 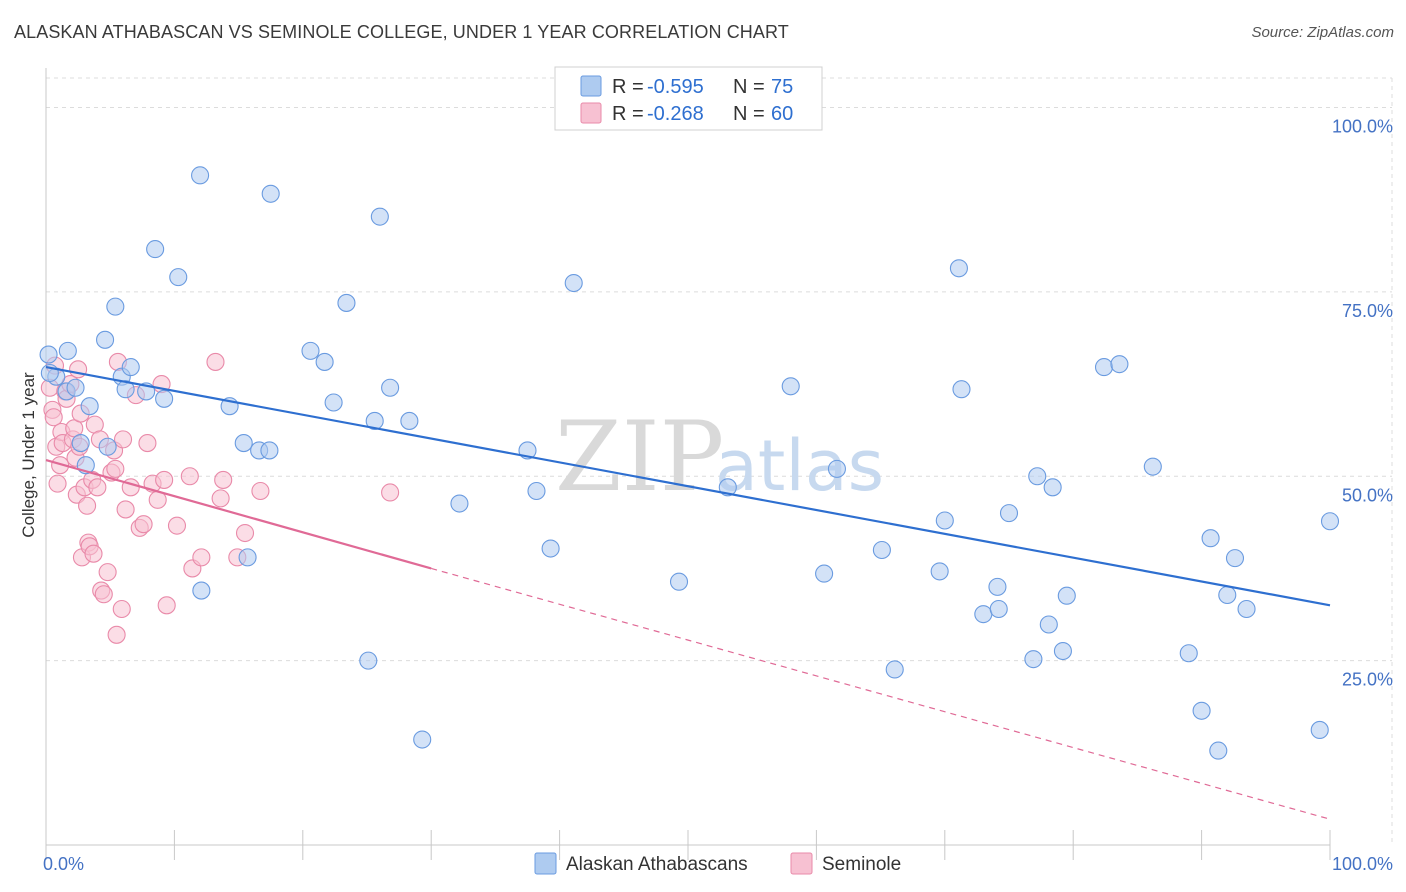 I want to click on y-tick-label: 25.0%, so click(x=1367, y=680).